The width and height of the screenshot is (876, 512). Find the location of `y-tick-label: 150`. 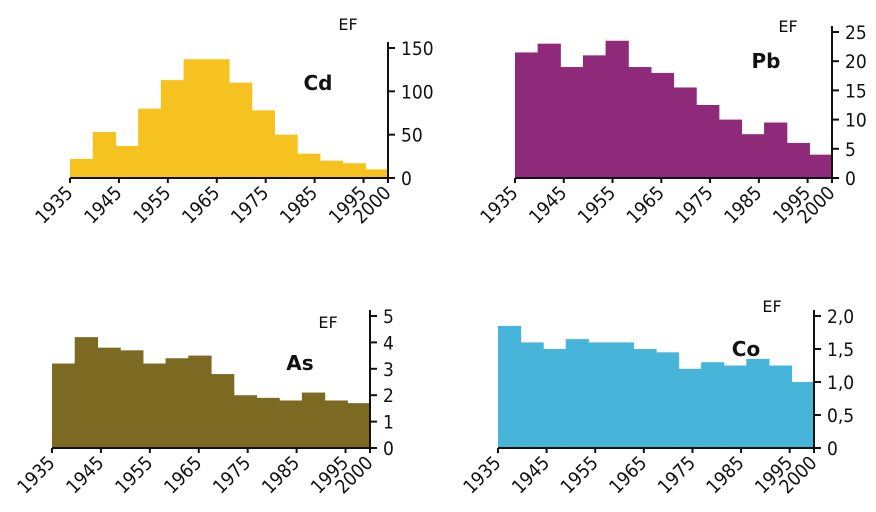

y-tick-label: 150 is located at coordinates (417, 49).